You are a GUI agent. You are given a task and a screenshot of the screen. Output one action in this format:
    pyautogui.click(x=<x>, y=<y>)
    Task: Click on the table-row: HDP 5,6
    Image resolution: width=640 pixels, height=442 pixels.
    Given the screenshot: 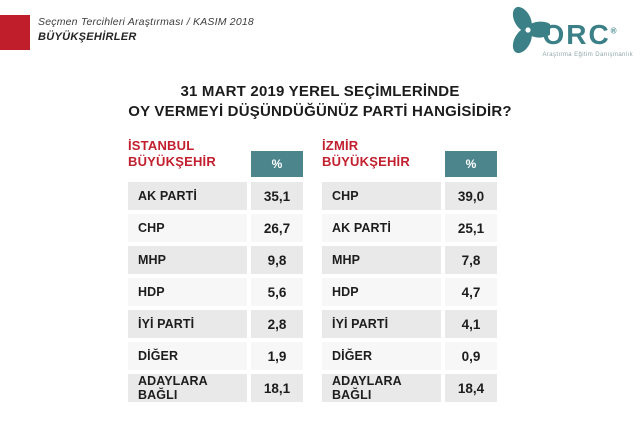 What is the action you would take?
    pyautogui.click(x=215, y=292)
    